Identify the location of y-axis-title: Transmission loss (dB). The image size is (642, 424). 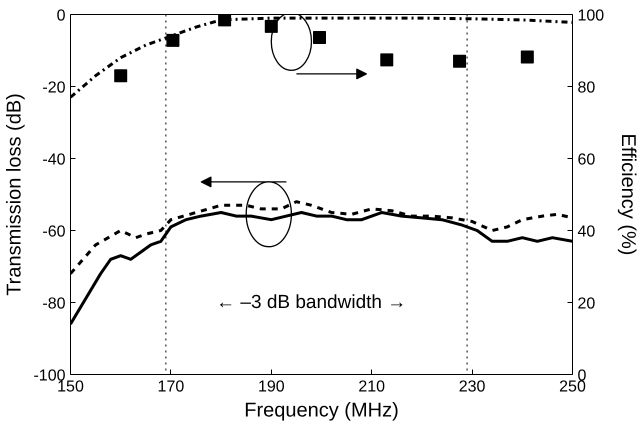
(14, 194).